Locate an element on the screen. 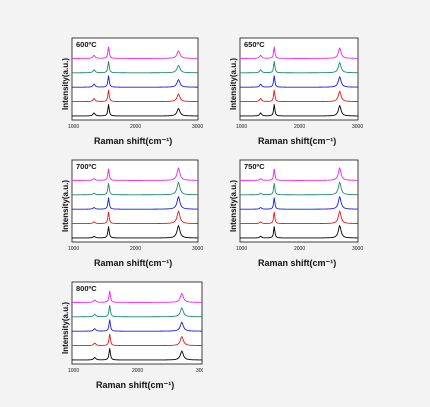  temperature-label: 600ºC is located at coordinates (86, 44).